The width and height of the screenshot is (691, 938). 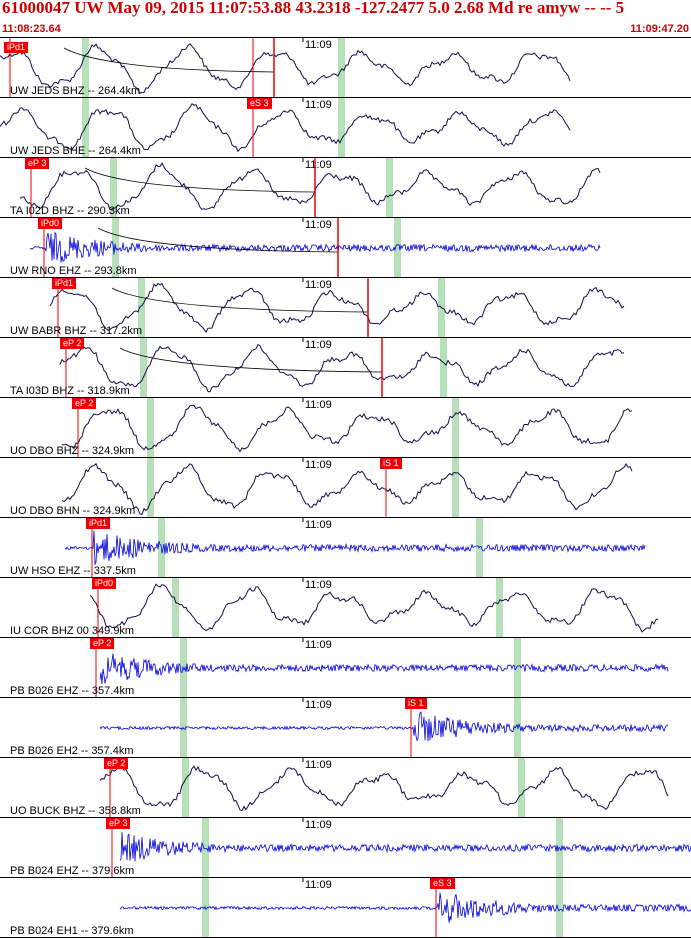 I want to click on seismogram-panel: 11:09 iS 1 PB B026 EH2 -- 357.4km, so click(x=345, y=727).